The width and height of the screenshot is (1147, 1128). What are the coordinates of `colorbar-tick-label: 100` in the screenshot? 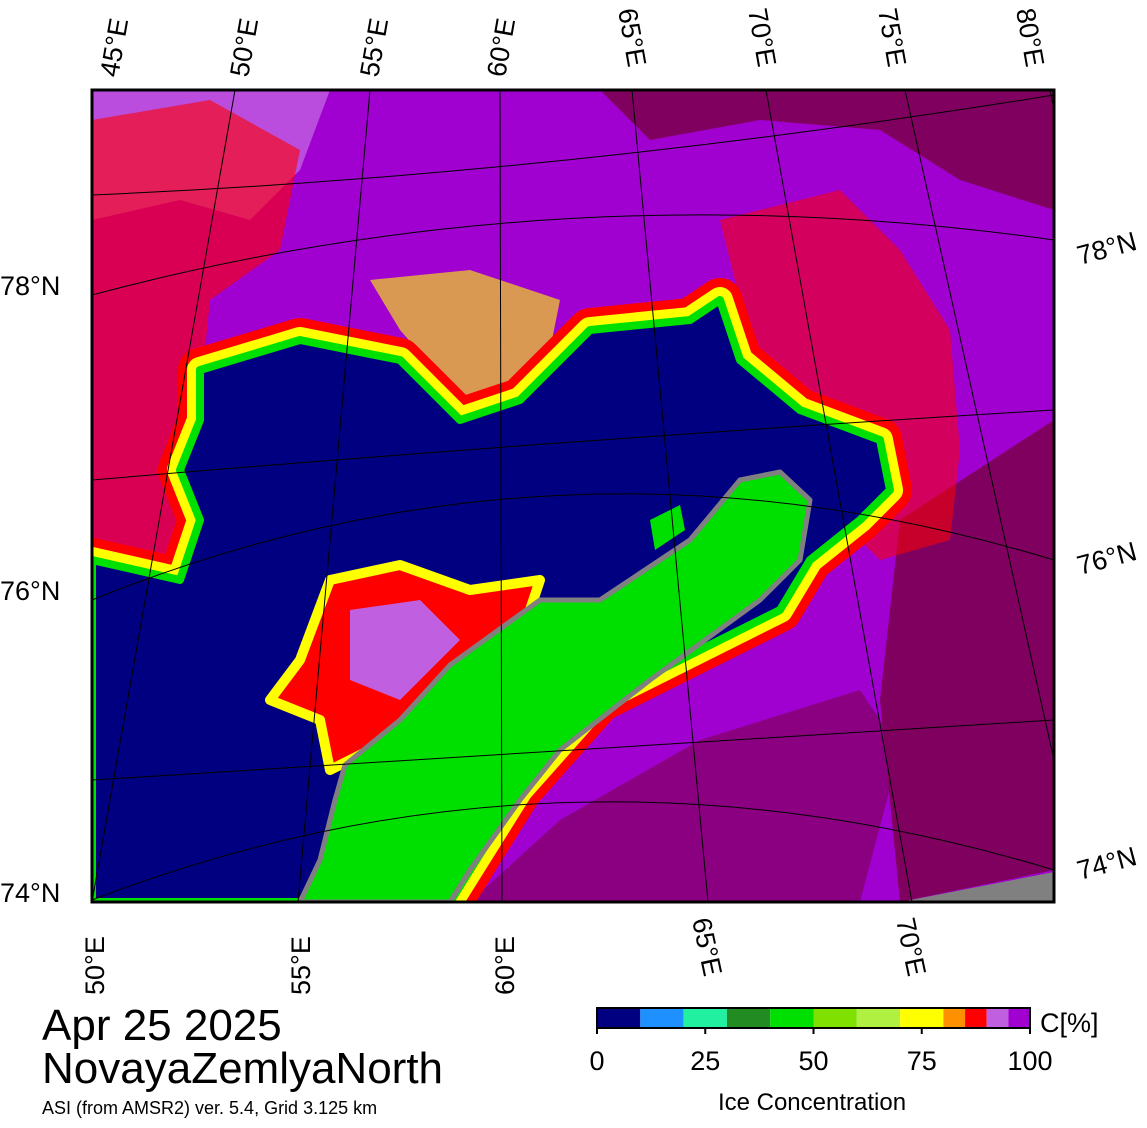 It's located at (1029, 1061).